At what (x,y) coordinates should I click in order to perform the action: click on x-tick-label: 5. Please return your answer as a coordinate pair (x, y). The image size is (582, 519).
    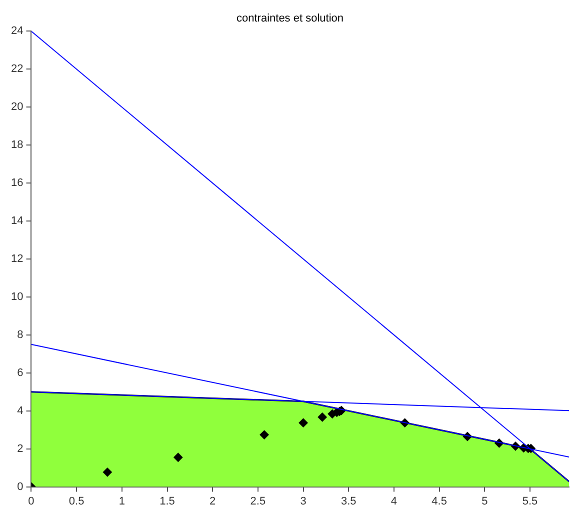
    Looking at the image, I should click on (485, 501).